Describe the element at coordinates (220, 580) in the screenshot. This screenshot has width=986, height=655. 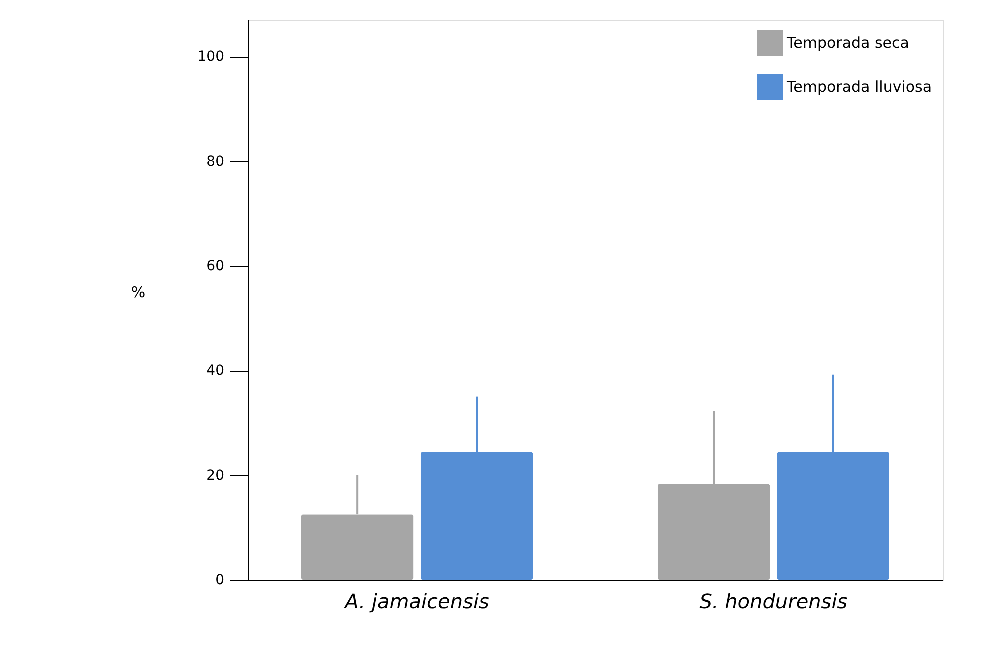
I see `y-tick-label: 0` at that location.